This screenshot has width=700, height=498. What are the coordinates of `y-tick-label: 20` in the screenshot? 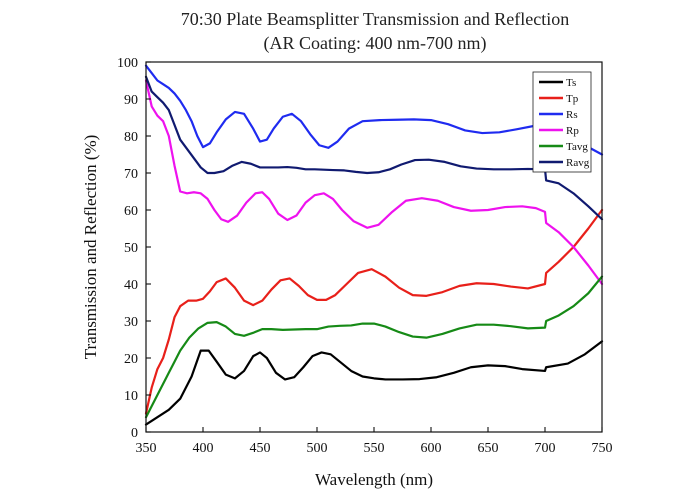 It's located at (131, 359).